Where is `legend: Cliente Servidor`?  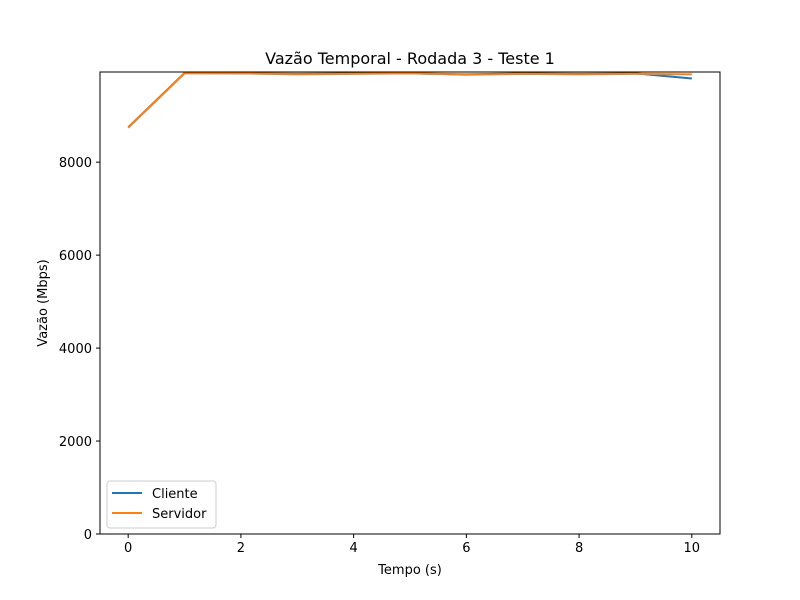
legend: Cliente Servidor is located at coordinates (161, 504).